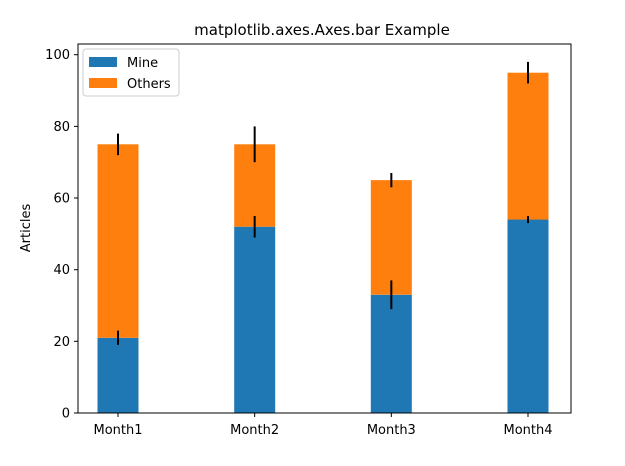 The image size is (625, 466). What do you see at coordinates (61, 342) in the screenshot?
I see `y-tick-label: 20` at bounding box center [61, 342].